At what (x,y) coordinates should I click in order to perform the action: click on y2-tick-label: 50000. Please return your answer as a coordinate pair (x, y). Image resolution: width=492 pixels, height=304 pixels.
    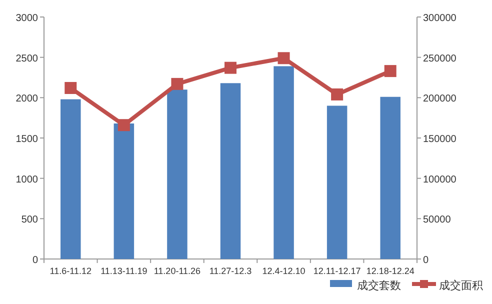
    Looking at the image, I should click on (437, 220).